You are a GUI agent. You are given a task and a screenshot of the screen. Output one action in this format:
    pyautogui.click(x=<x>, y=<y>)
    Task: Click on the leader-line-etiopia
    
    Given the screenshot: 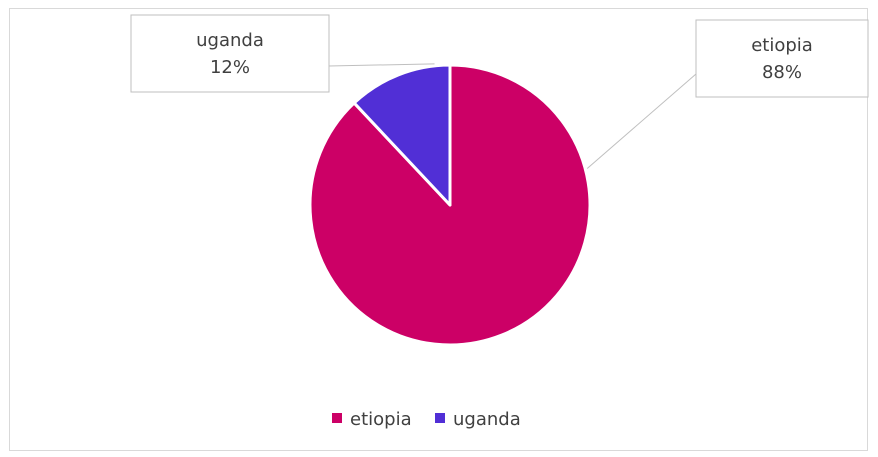 What is the action you would take?
    pyautogui.click(x=641, y=121)
    